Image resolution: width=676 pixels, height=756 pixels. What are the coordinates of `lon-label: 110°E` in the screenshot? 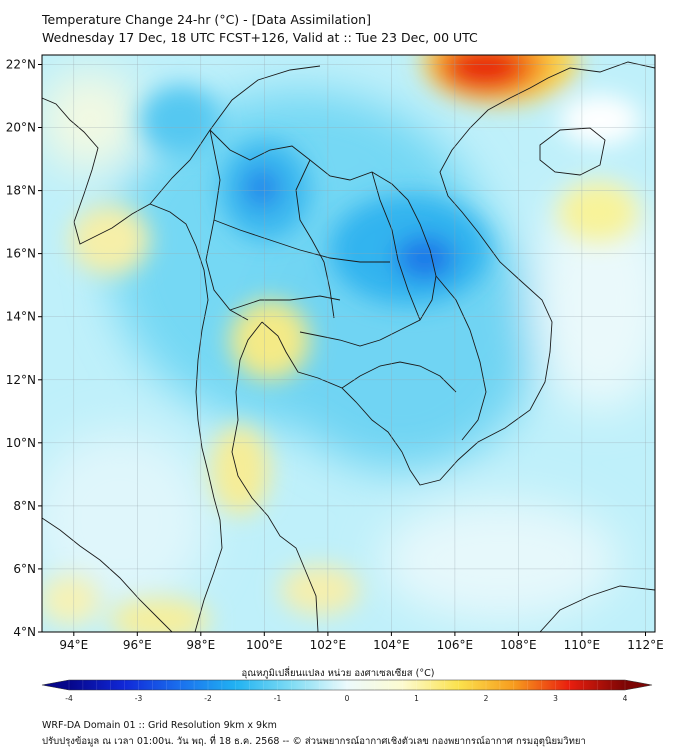 It's located at (582, 645).